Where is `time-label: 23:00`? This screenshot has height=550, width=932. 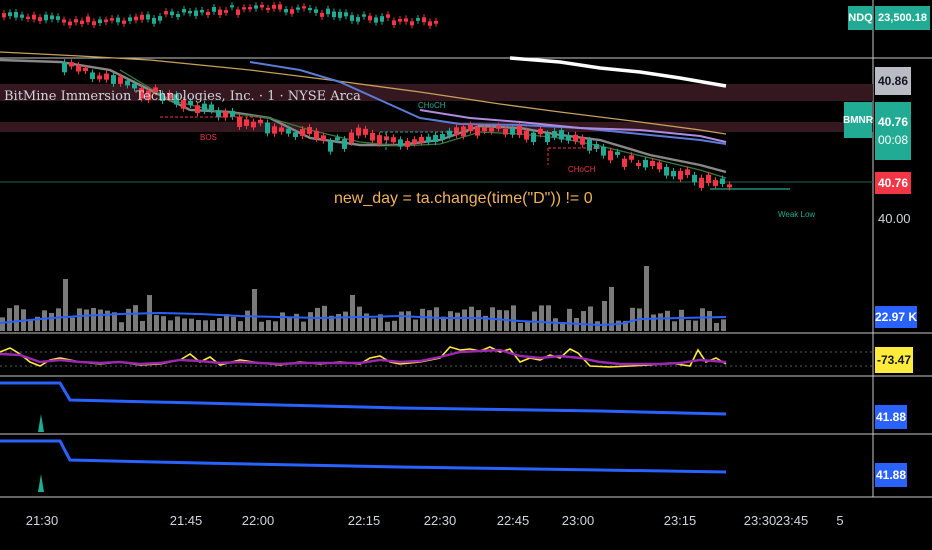
time-label: 23:00 is located at coordinates (578, 520).